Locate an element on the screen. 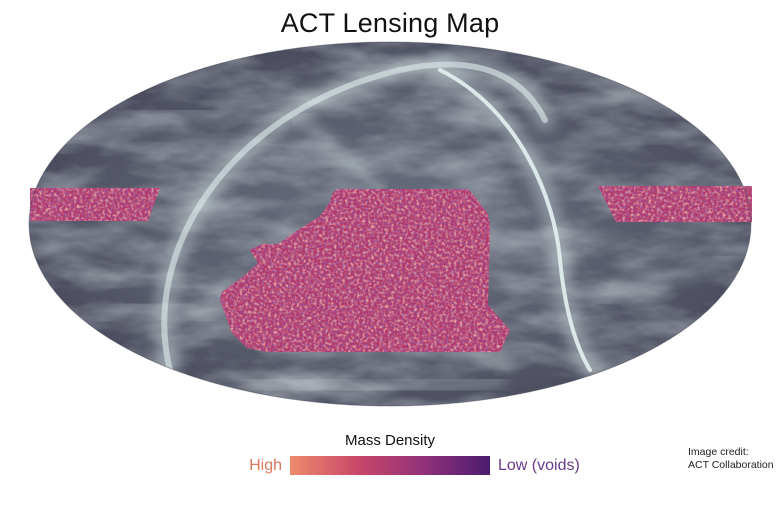  legend-title: Mass Density is located at coordinates (390, 440).